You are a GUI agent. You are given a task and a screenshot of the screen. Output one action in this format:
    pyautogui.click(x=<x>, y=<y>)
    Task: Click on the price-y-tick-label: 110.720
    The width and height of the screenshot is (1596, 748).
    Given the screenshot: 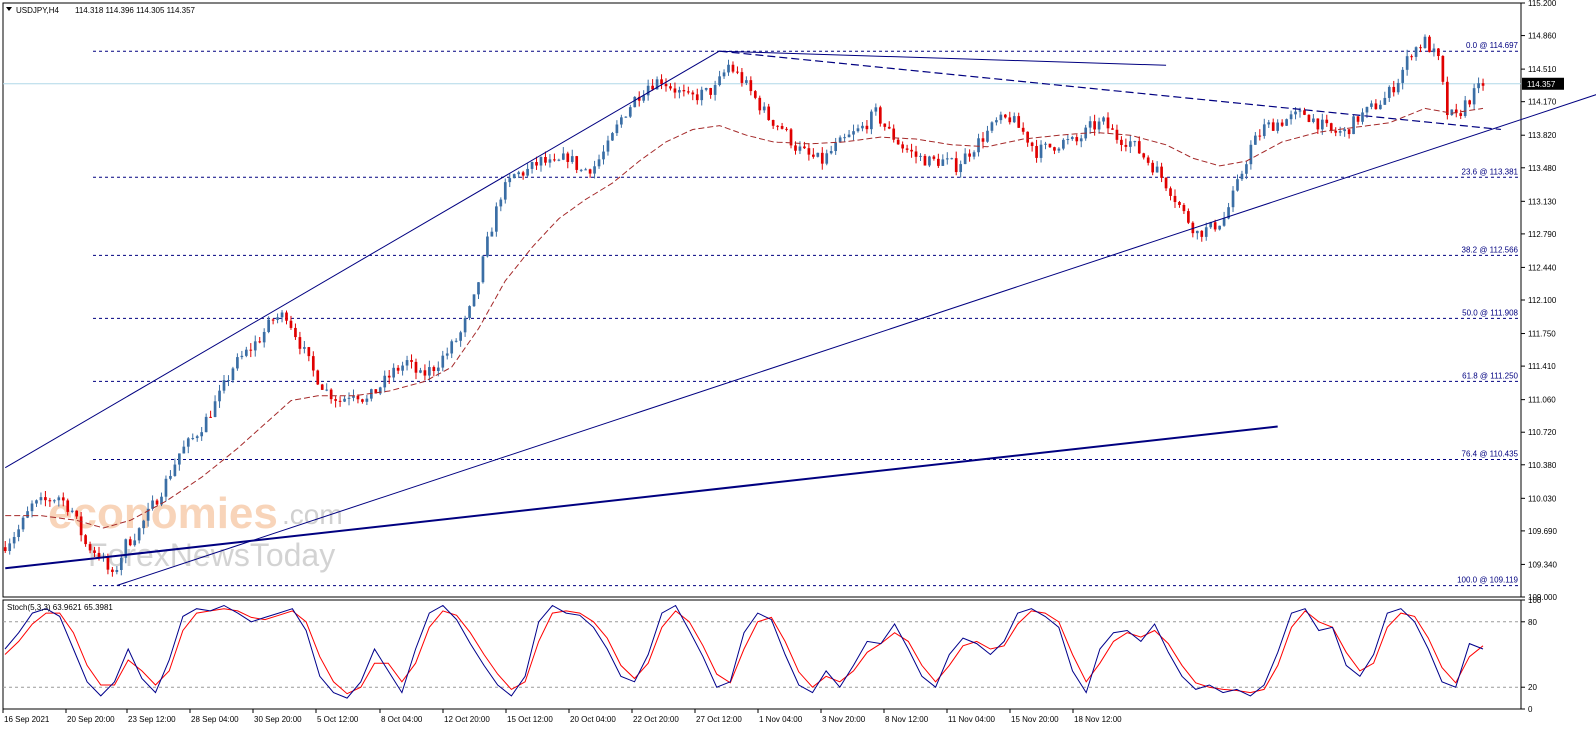 What is the action you would take?
    pyautogui.click(x=1542, y=432)
    